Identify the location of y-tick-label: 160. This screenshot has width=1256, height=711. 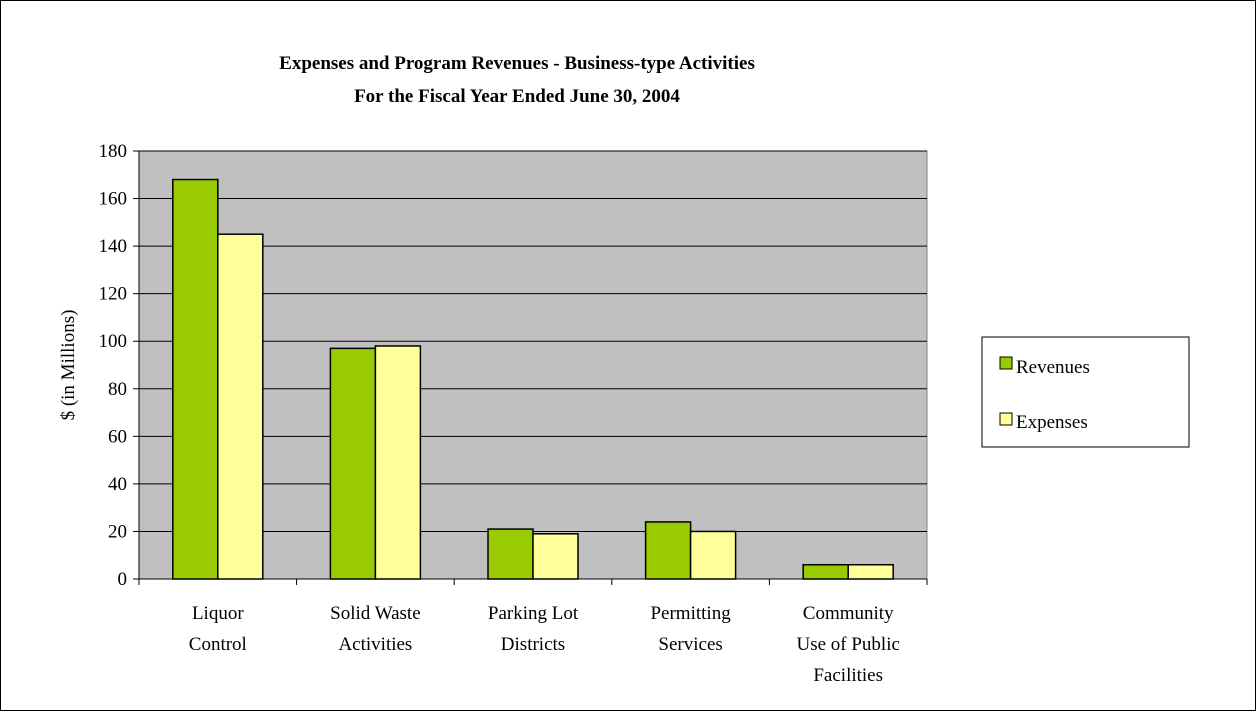
(113, 199).